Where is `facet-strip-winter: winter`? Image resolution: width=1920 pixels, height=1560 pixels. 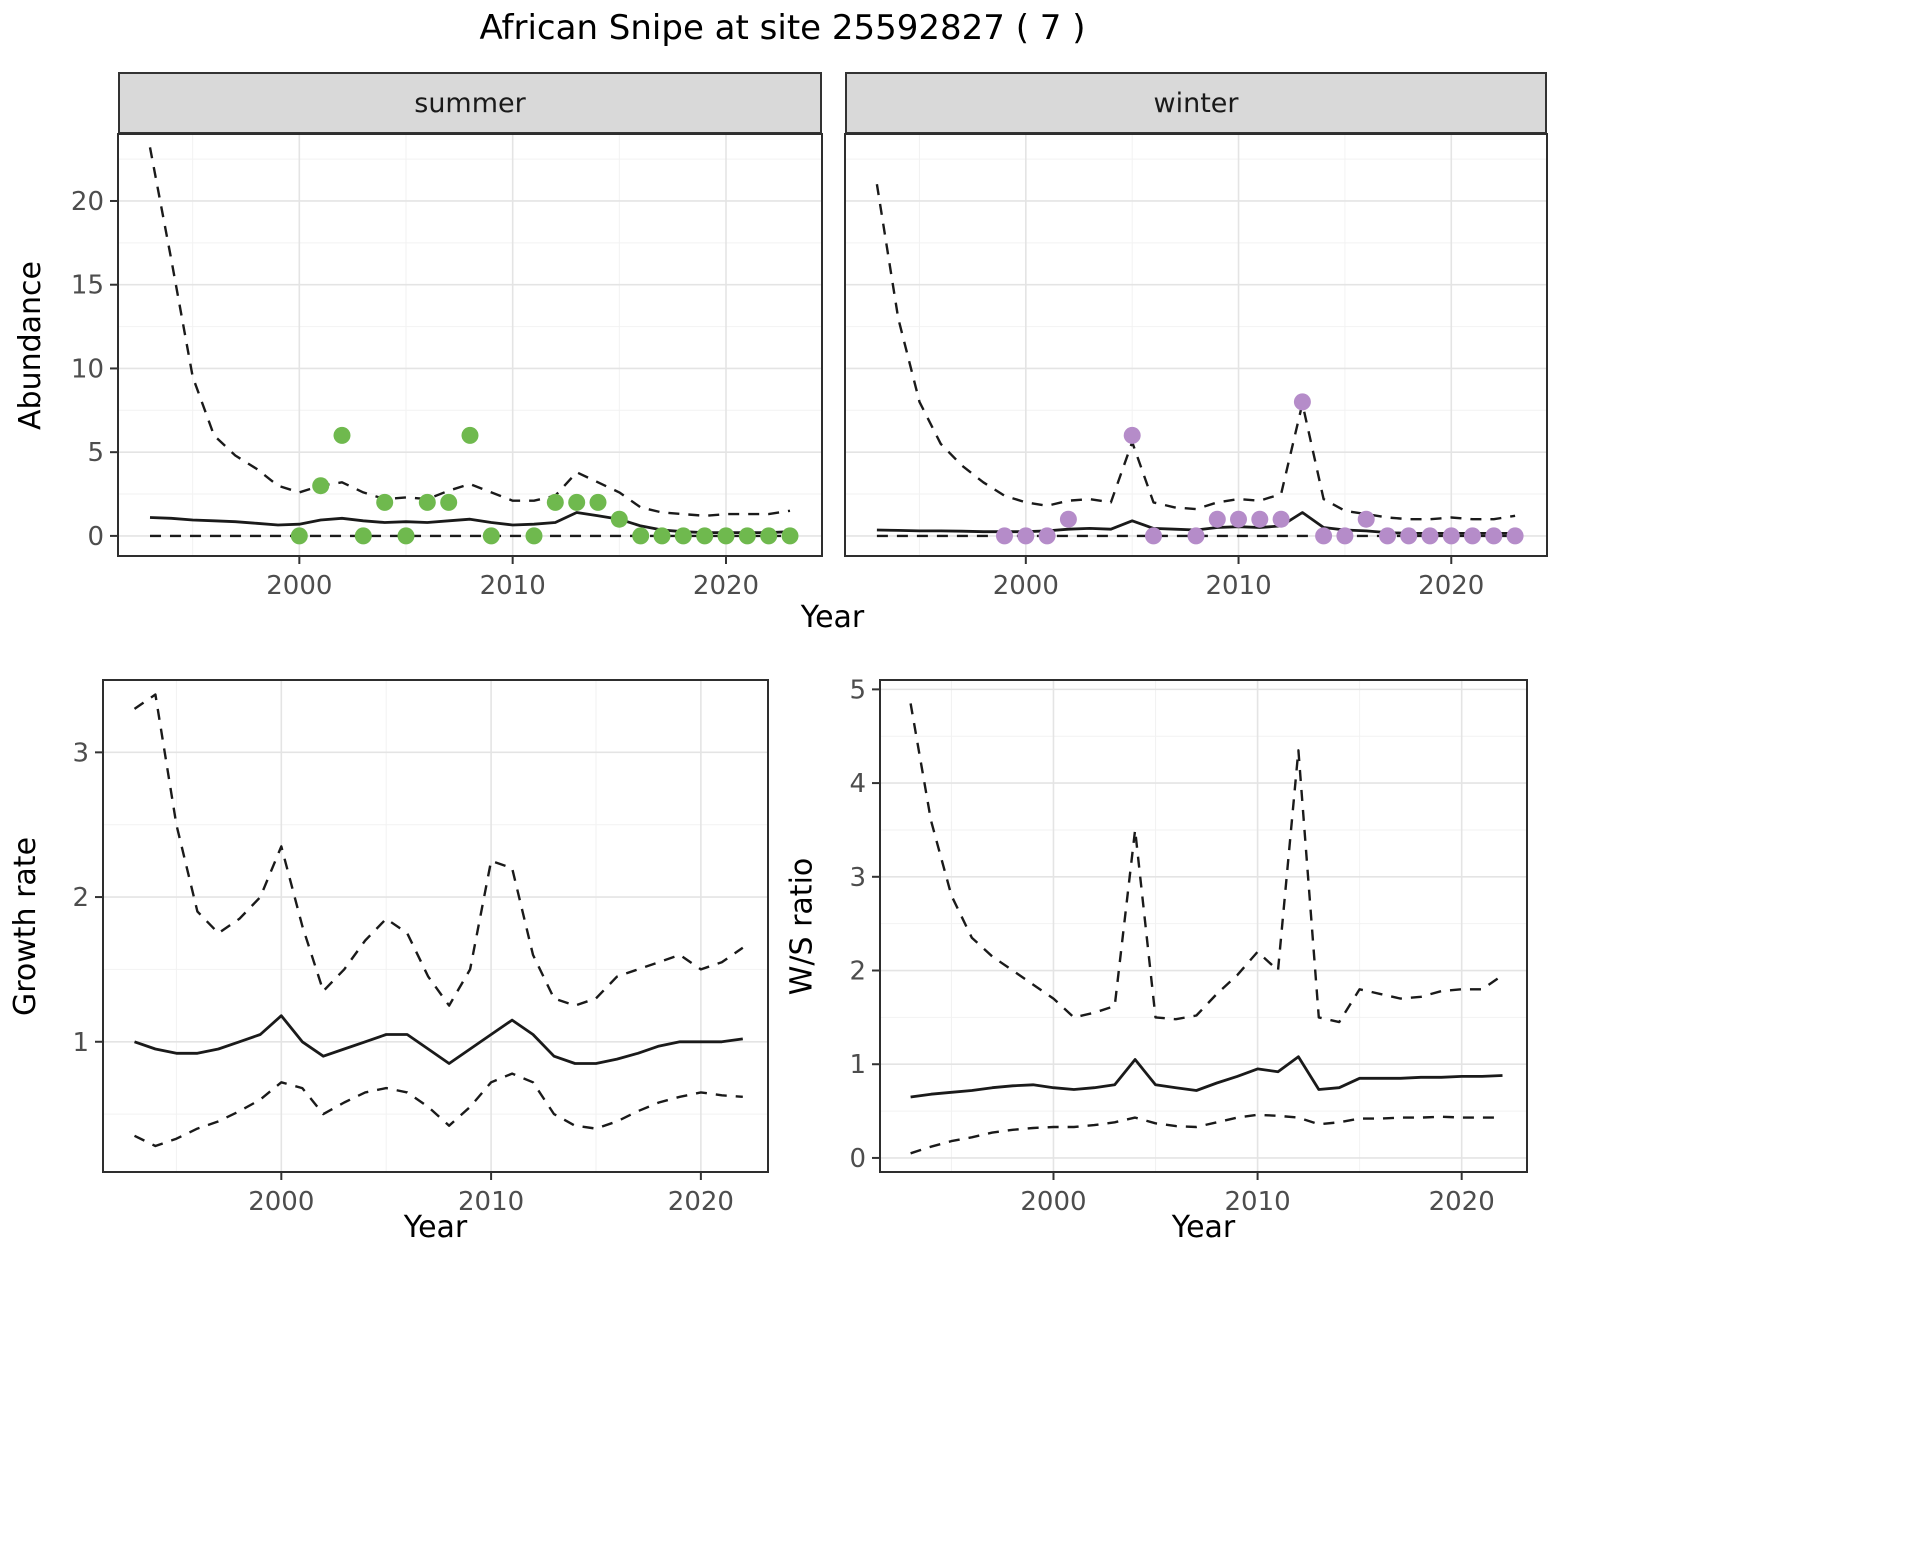
facet-strip-winter: winter is located at coordinates (1196, 103).